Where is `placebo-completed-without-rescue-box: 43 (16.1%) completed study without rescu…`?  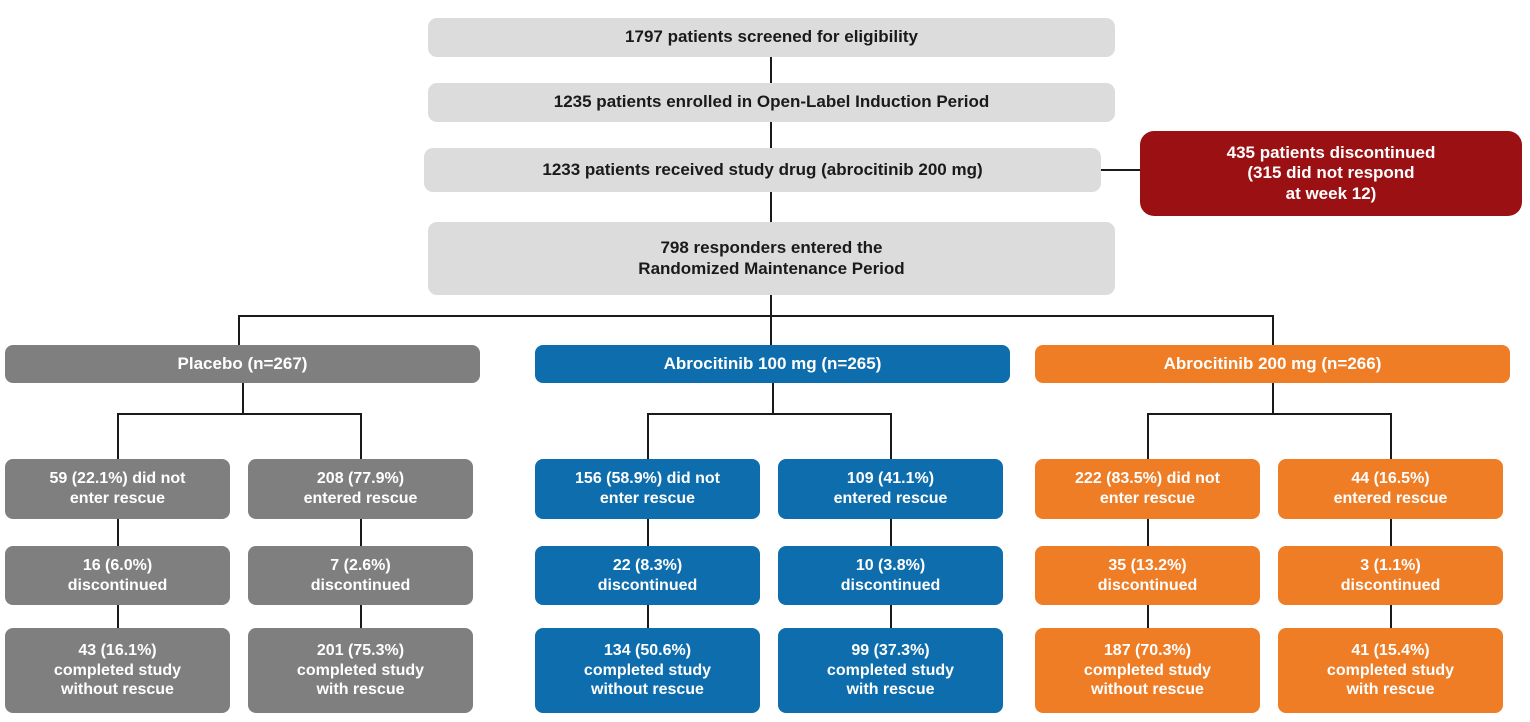 placebo-completed-without-rescue-box: 43 (16.1%) completed study without rescu… is located at coordinates (117, 670).